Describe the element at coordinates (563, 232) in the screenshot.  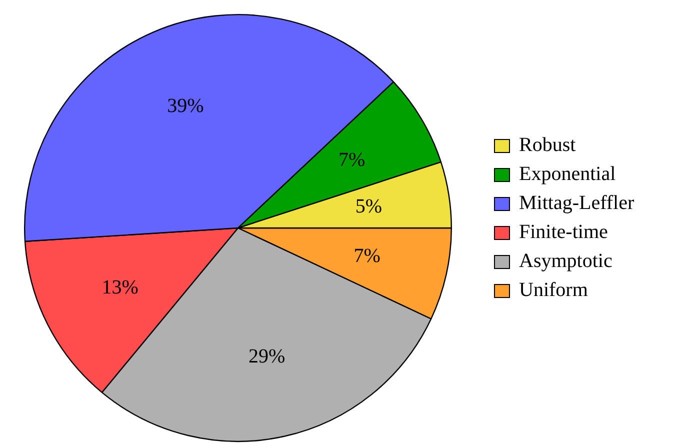
I see `legend-label: Finite-time` at that location.